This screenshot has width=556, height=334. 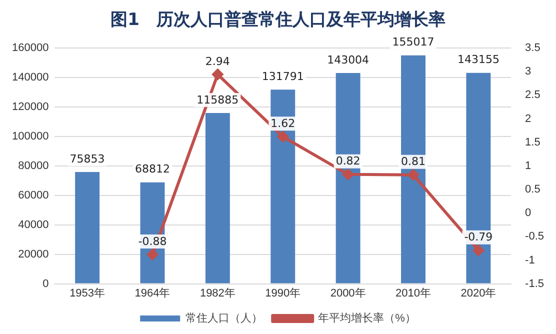 What do you see at coordinates (278, 20) in the screenshot?
I see `chart-title: 图1 历次人口普查常住人口及年平均增长率` at bounding box center [278, 20].